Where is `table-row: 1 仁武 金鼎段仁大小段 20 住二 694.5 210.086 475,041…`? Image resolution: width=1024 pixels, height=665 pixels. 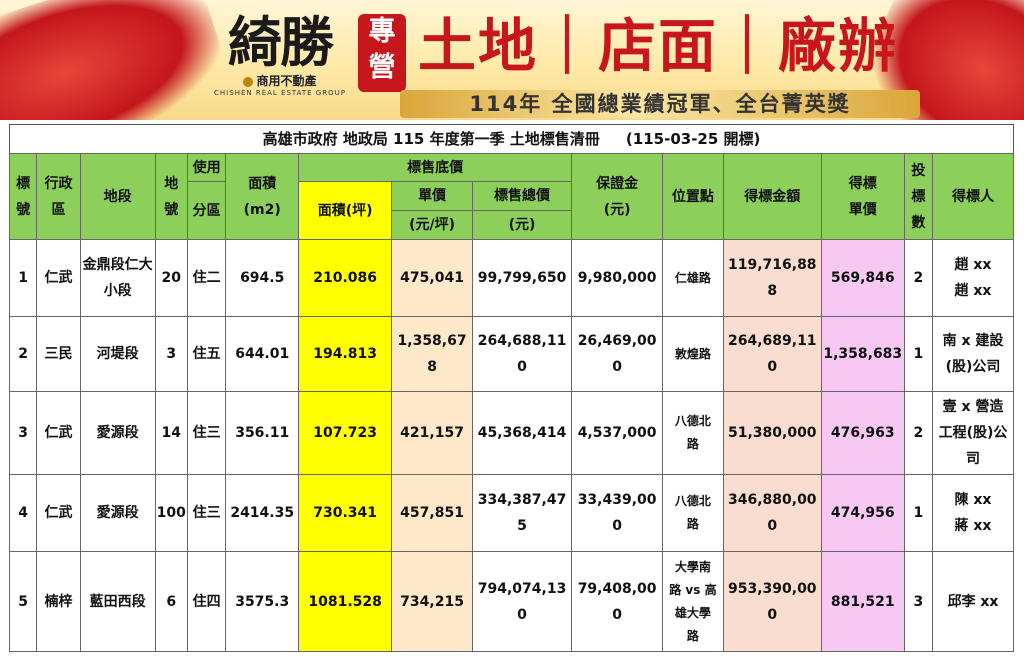 table-row: 1 仁武 金鼎段仁大小段 20 住二 694.5 210.086 475,041… is located at coordinates (511, 278).